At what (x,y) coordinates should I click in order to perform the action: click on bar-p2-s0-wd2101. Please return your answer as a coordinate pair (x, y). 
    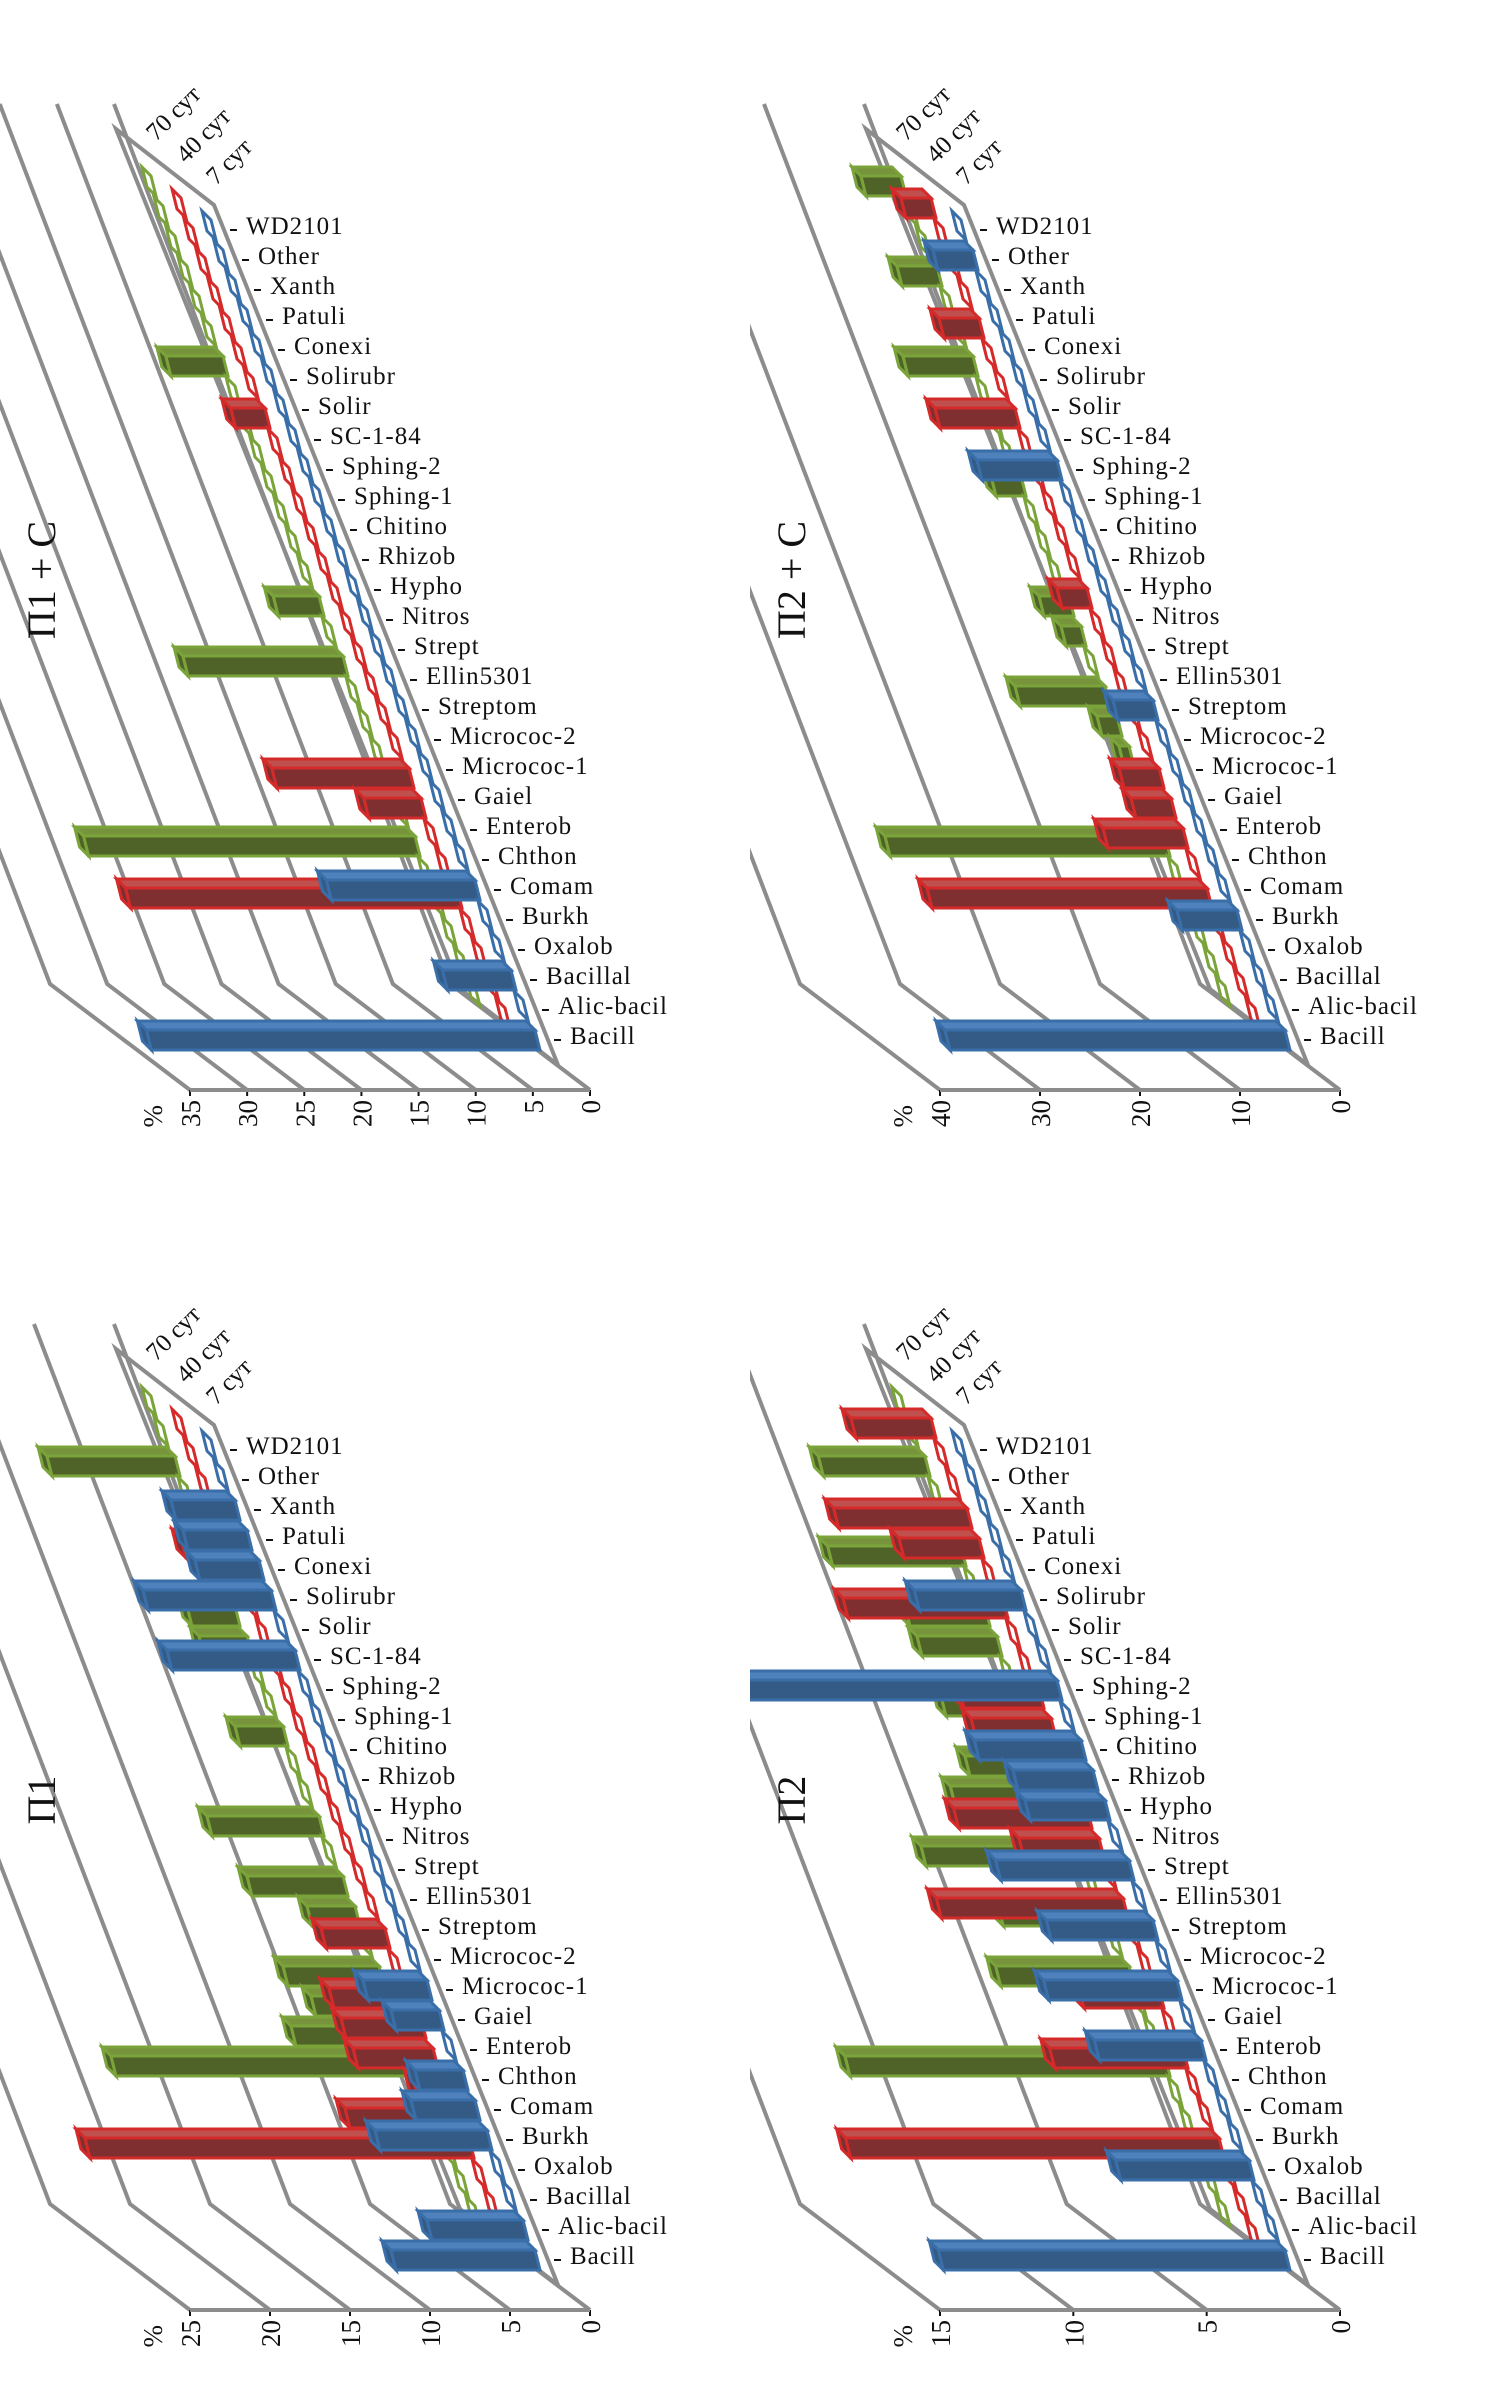
    Looking at the image, I should click on (959, 1445).